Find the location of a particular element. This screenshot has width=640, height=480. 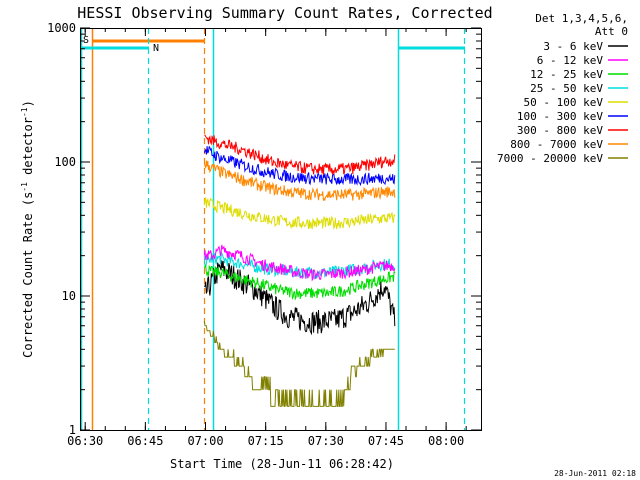

x-tick-label: 07:00 is located at coordinates (205, 441).